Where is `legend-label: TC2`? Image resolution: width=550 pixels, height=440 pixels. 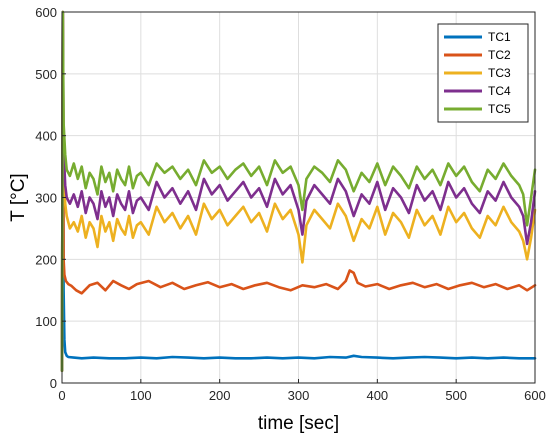 legend-label: TC2 is located at coordinates (499, 55).